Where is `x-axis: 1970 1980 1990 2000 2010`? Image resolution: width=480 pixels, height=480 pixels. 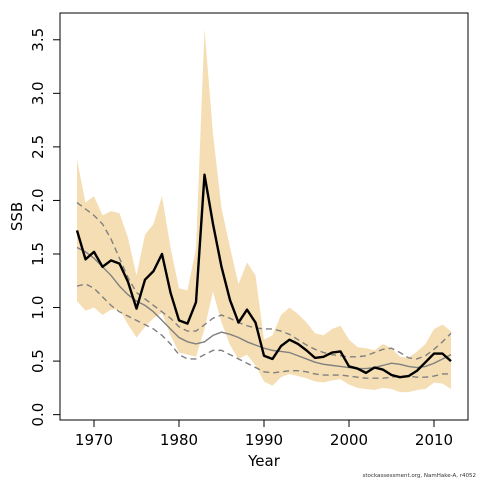 x-axis: 1970 1980 1990 2000 2010 is located at coordinates (264, 434).